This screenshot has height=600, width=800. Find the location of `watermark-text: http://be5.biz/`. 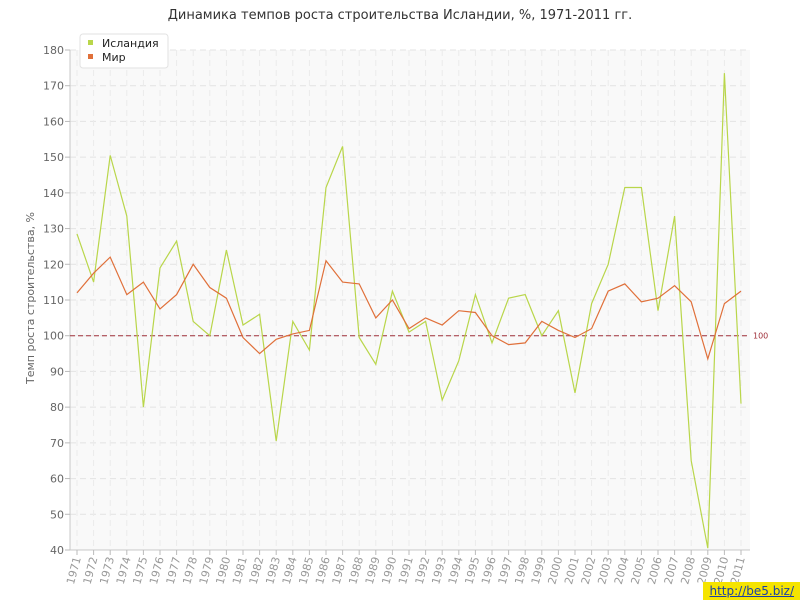

watermark-text: http://be5.biz/ is located at coordinates (751, 591).